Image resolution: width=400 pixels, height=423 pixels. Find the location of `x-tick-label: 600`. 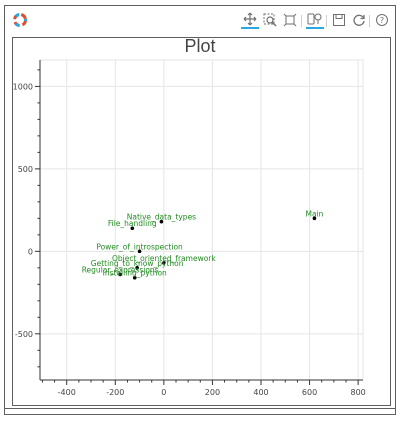

x-tick-label: 600 is located at coordinates (309, 392).